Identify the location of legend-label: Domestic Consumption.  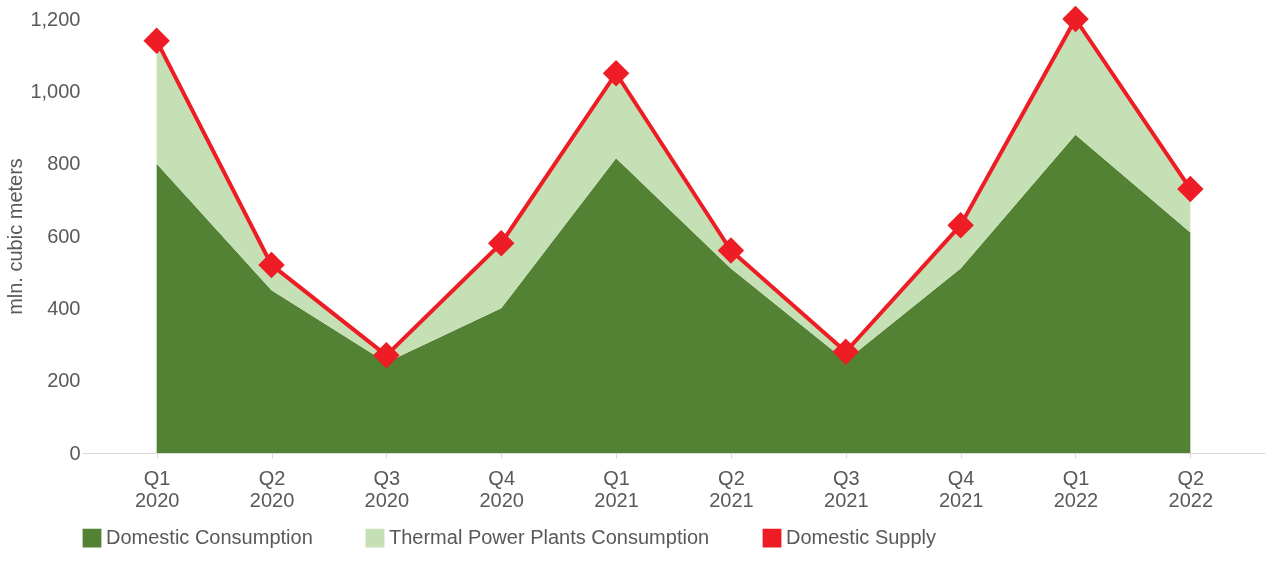
(209, 537).